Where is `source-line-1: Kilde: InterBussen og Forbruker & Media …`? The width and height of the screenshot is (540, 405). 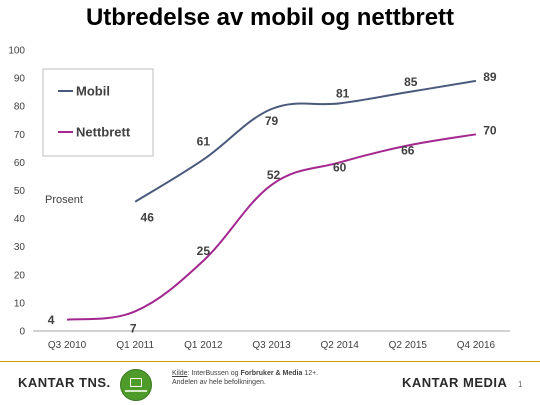 source-line-1: Kilde: InterBussen og Forbruker & Media … is located at coordinates (245, 373).